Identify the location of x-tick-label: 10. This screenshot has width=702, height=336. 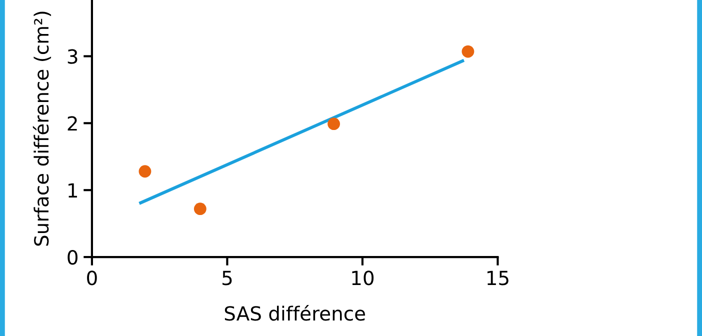
(363, 278).